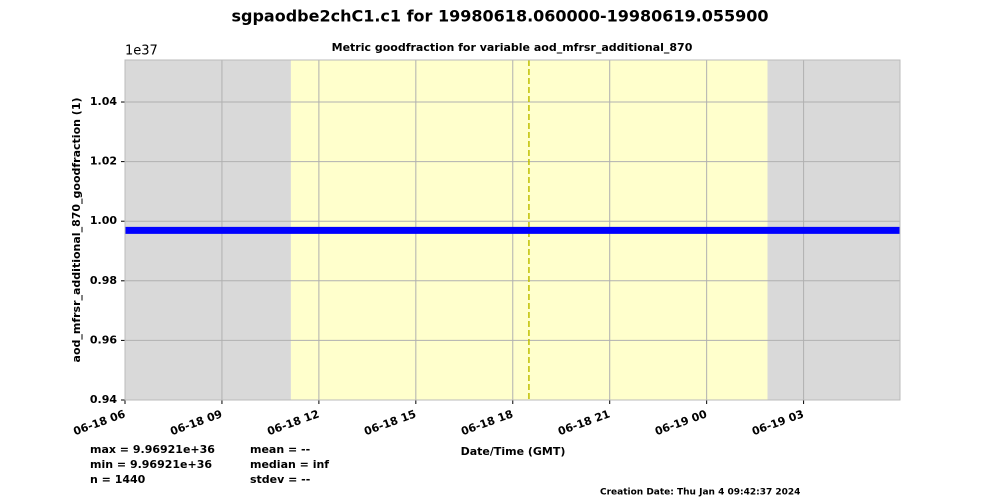 The width and height of the screenshot is (1000, 500). What do you see at coordinates (103, 280) in the screenshot?
I see `y-tick-label: 0.98` at bounding box center [103, 280].